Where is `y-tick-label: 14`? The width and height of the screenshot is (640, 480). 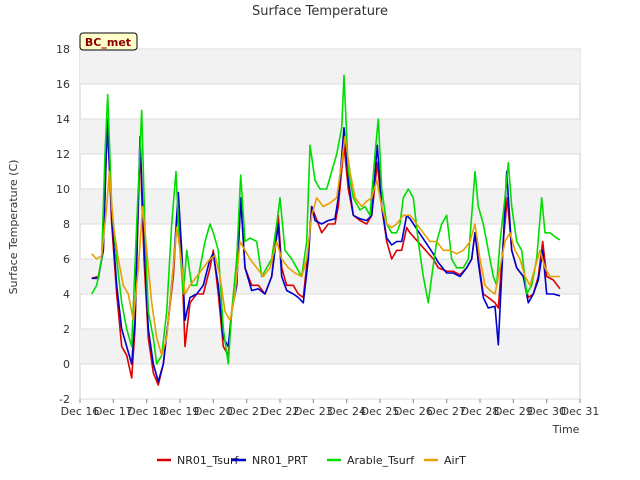 y-tick-label: 14 is located at coordinates (63, 119).